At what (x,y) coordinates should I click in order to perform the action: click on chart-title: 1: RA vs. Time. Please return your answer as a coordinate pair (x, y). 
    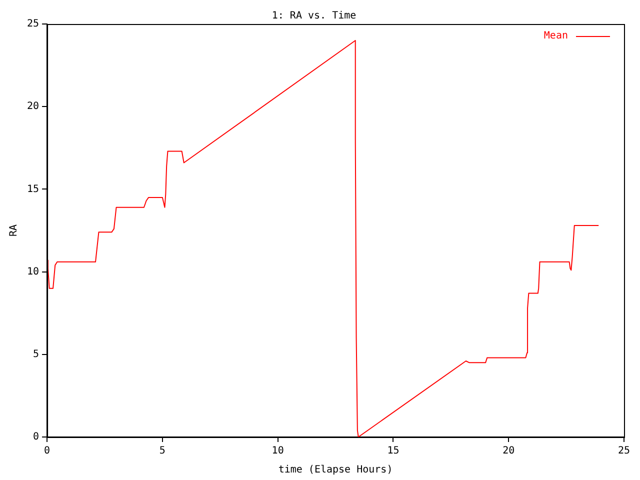
    Looking at the image, I should click on (314, 16).